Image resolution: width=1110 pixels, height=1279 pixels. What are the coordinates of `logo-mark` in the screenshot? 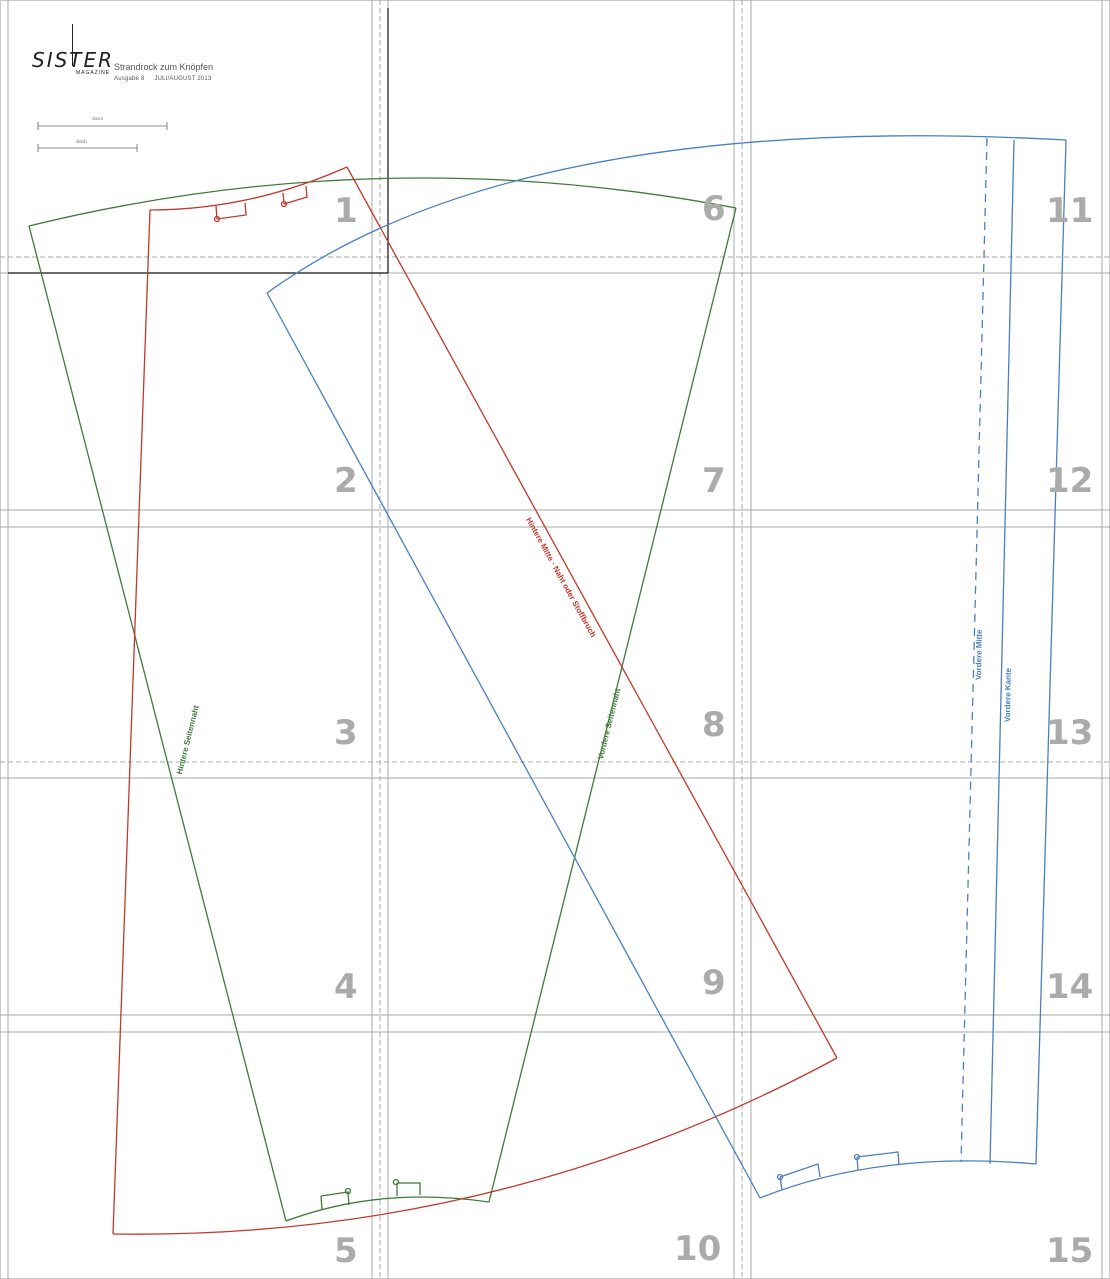 It's located at (72, 45).